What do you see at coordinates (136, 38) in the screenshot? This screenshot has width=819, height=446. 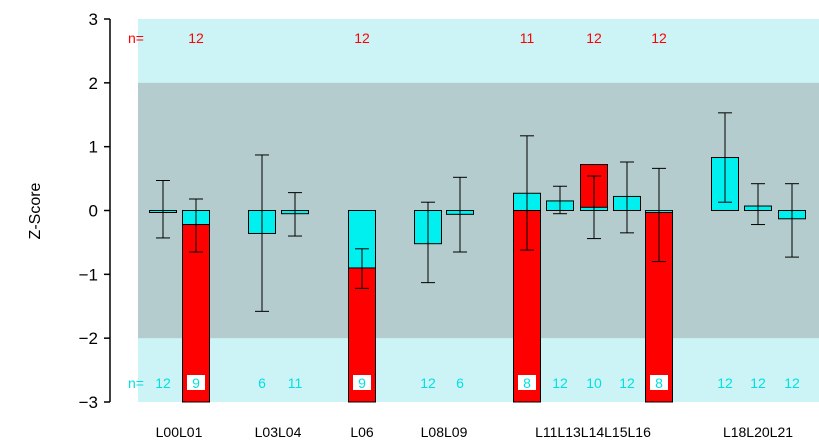 I see `n-prefix-top: n=` at bounding box center [136, 38].